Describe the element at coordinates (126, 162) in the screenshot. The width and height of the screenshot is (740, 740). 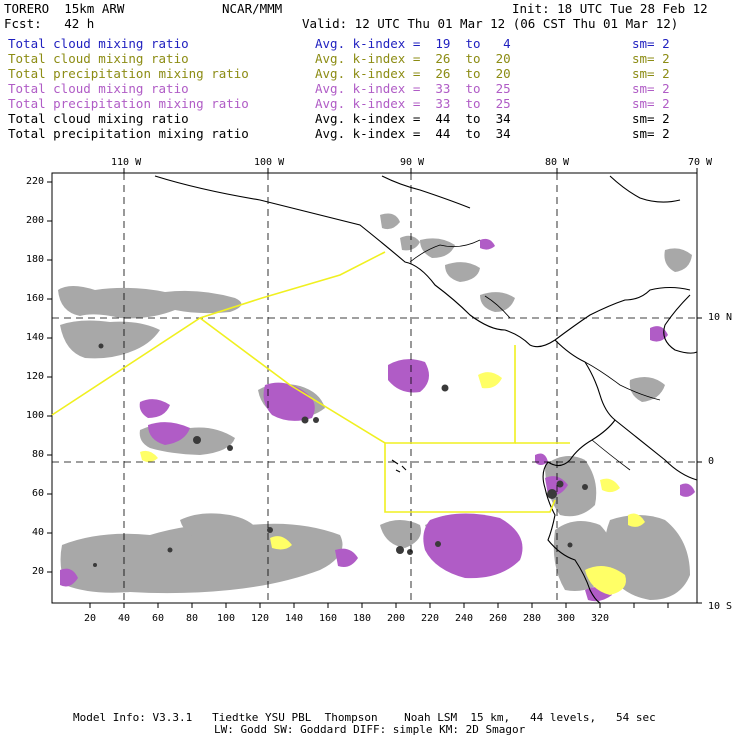
I see `lon-label-110w: 110 W` at that location.